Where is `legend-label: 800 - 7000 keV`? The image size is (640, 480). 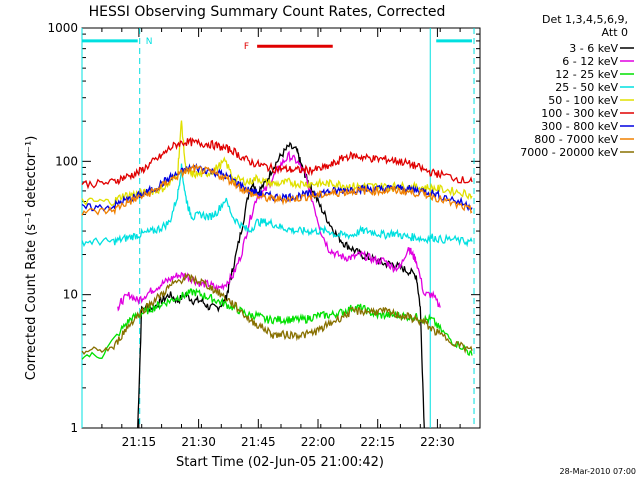
legend-label: 800 - 7000 keV is located at coordinates (576, 139).